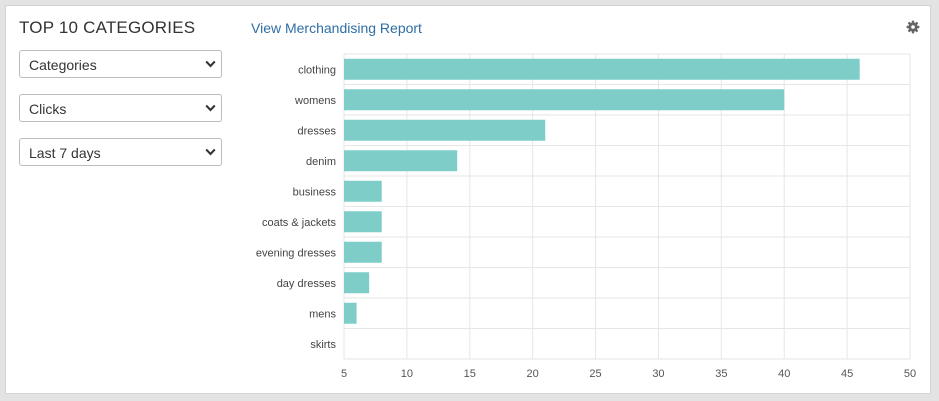 This screenshot has width=939, height=401. Describe the element at coordinates (315, 192) in the screenshot. I see `category-label: business` at that location.